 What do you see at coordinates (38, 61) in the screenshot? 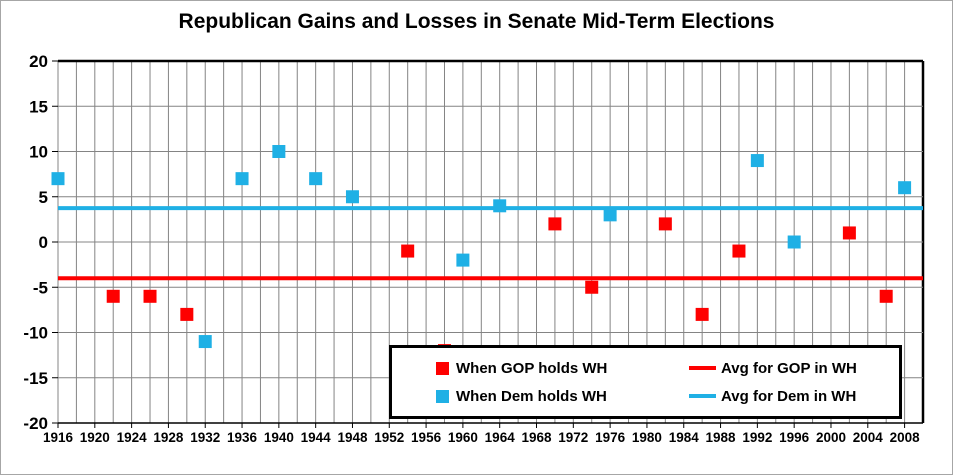
I see `y-tick-label: 20` at bounding box center [38, 61].